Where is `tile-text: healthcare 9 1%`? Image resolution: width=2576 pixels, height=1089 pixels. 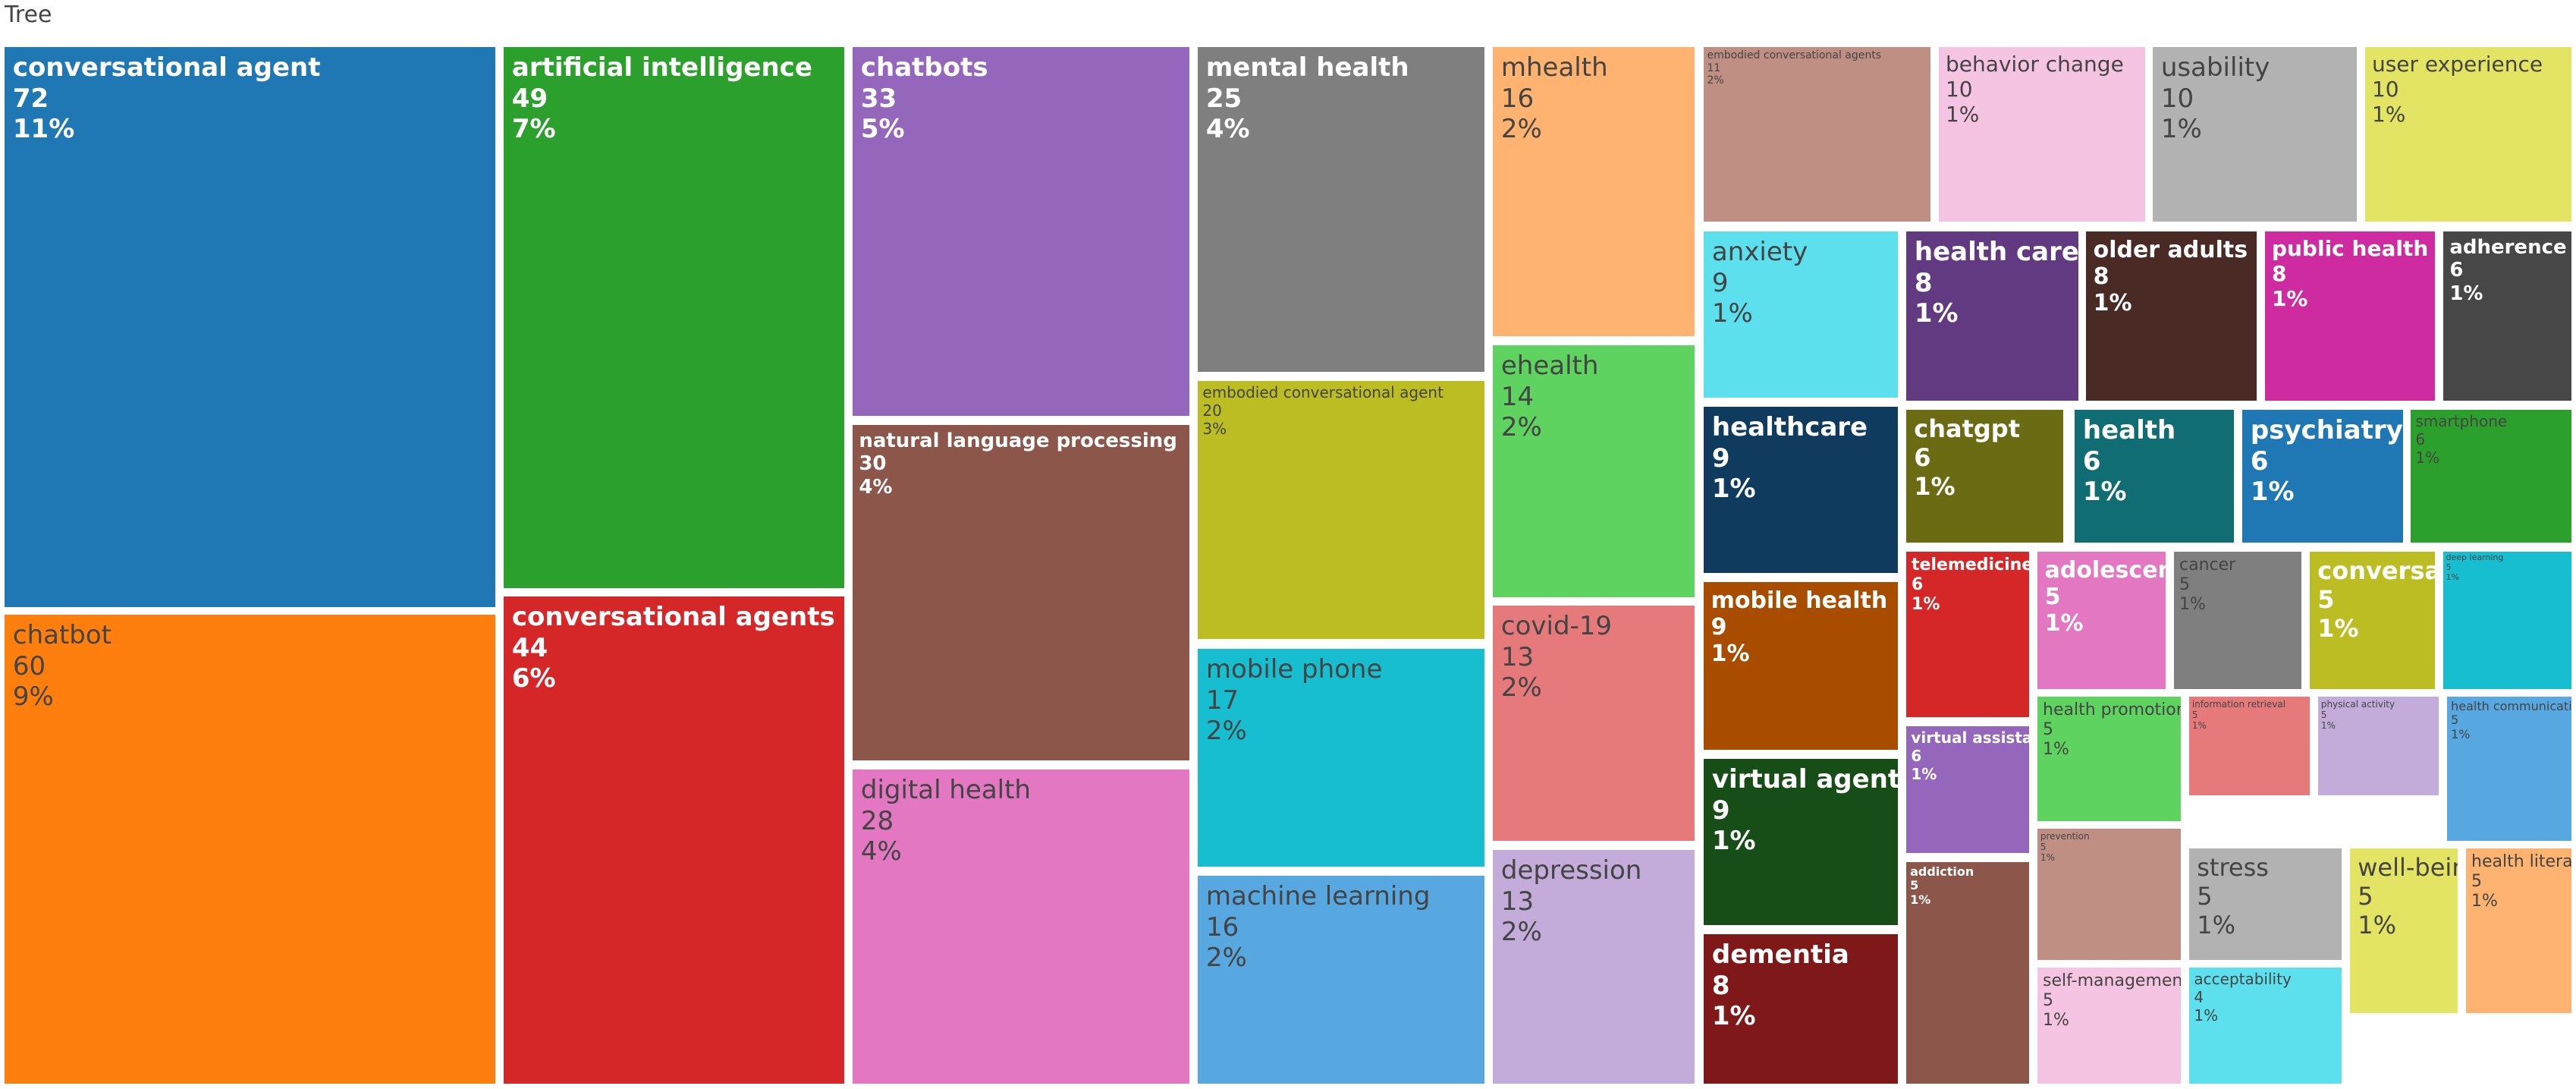 tile-text: healthcare 9 1% is located at coordinates (1790, 457).